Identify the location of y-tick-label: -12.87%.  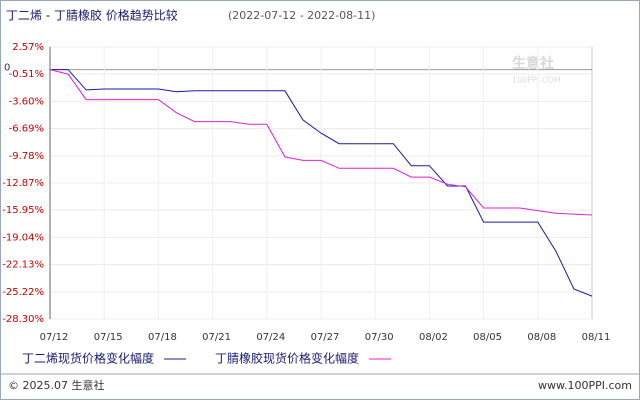
(23, 183).